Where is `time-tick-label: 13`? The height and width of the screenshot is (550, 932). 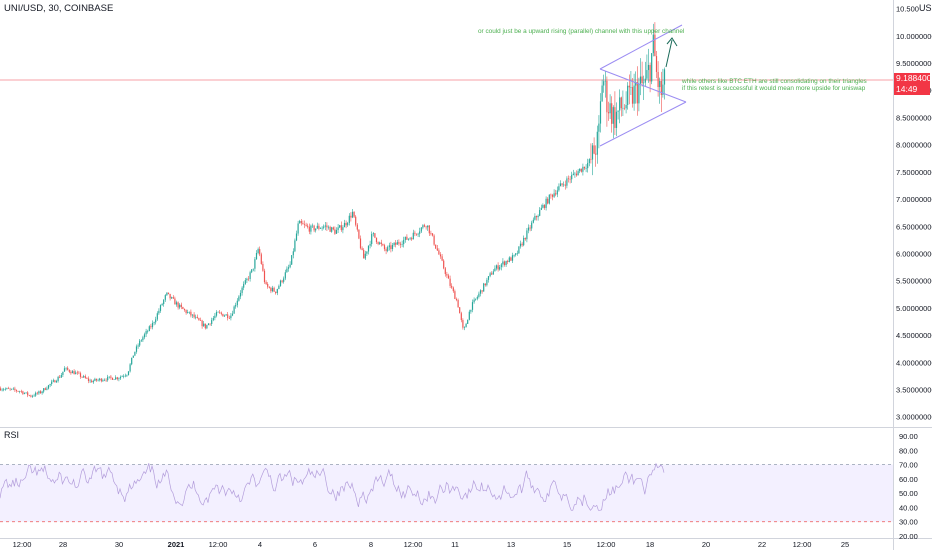
time-tick-label: 13 is located at coordinates (511, 544).